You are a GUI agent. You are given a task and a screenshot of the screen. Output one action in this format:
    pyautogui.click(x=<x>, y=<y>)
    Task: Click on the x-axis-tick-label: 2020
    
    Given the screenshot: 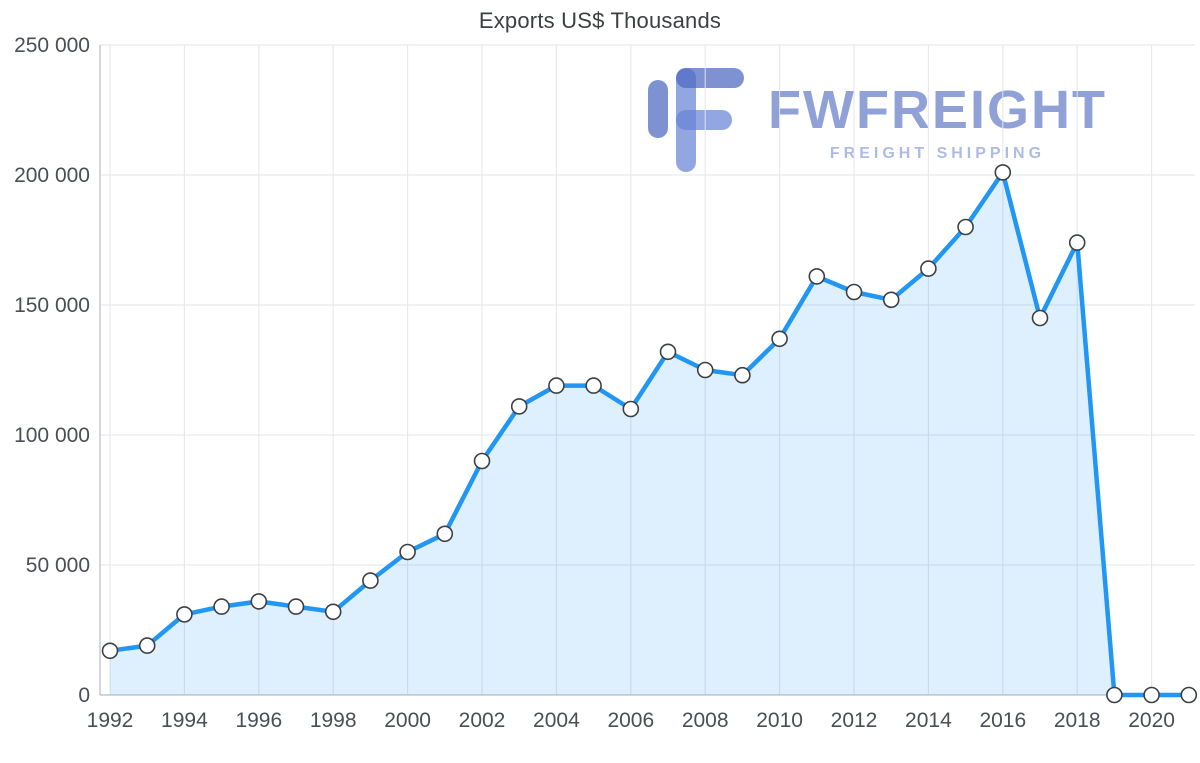 What is the action you would take?
    pyautogui.click(x=1151, y=720)
    